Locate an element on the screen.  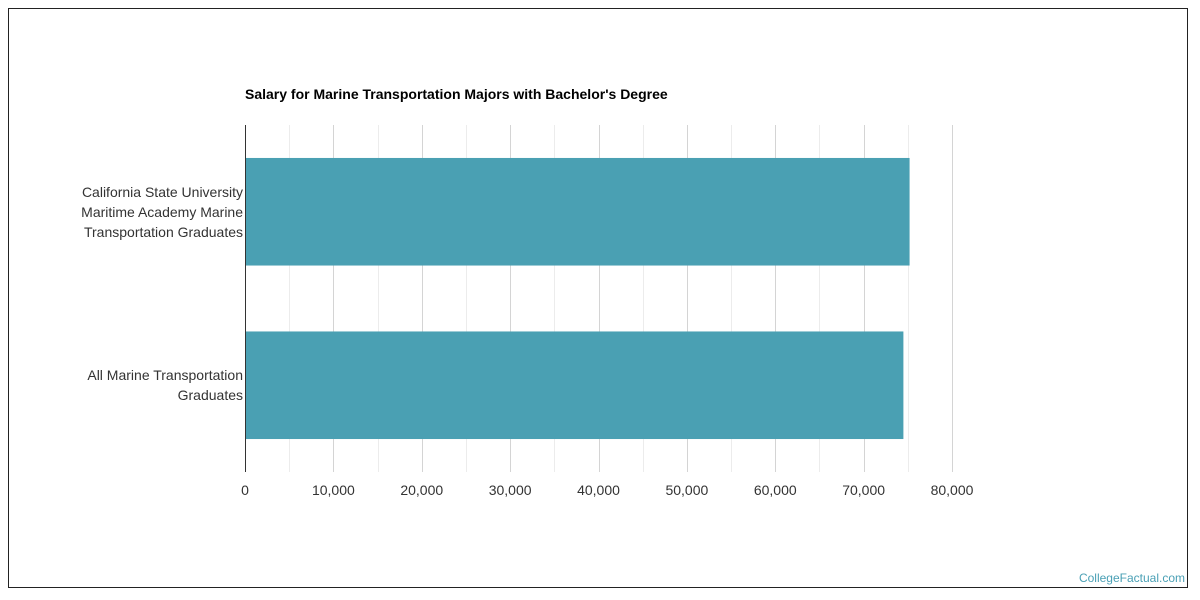
x-tick-label: 80,000 is located at coordinates (952, 490).